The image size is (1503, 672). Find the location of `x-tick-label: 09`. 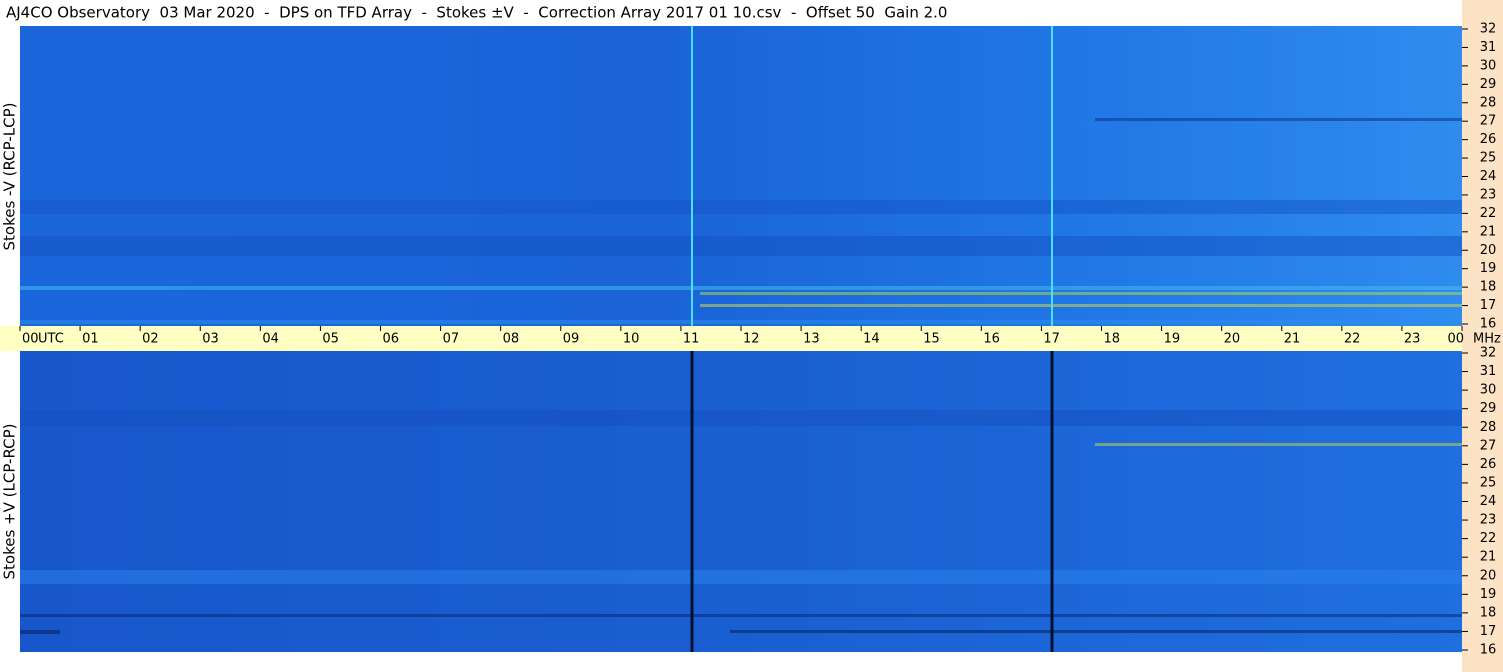

x-tick-label: 09 is located at coordinates (571, 339).